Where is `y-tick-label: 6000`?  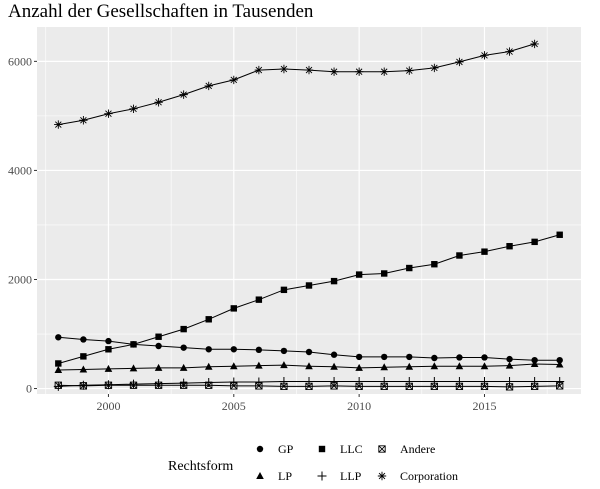 y-tick-label: 6000 is located at coordinates (20, 61).